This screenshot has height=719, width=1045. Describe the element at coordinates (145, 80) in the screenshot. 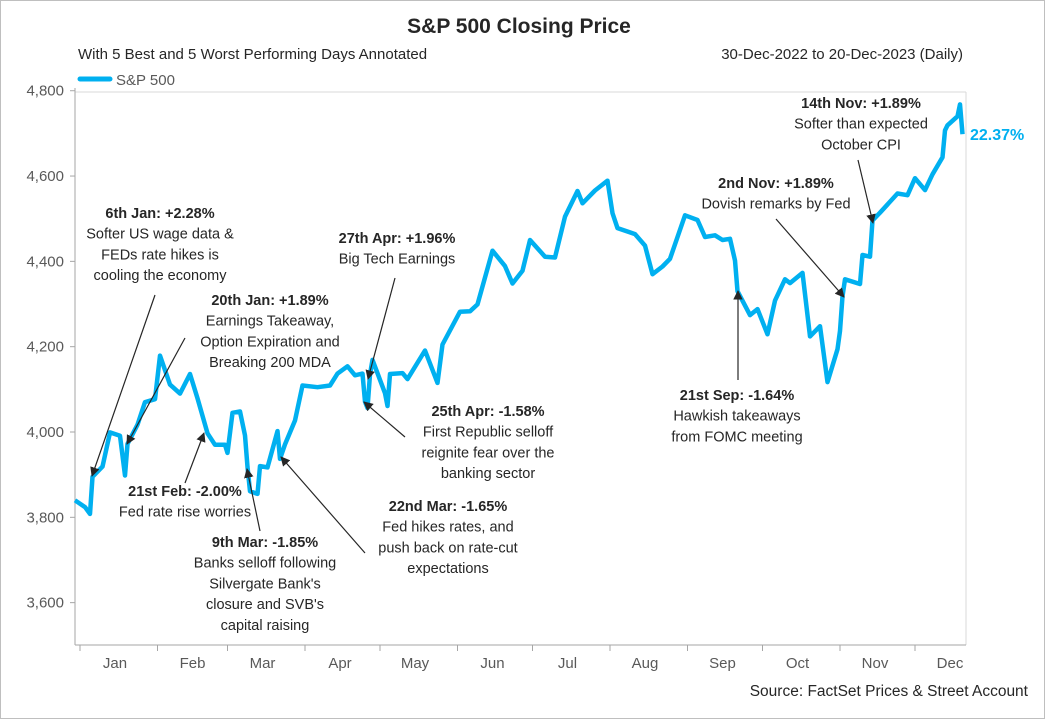

I see `legend-label: S&P 500` at that location.